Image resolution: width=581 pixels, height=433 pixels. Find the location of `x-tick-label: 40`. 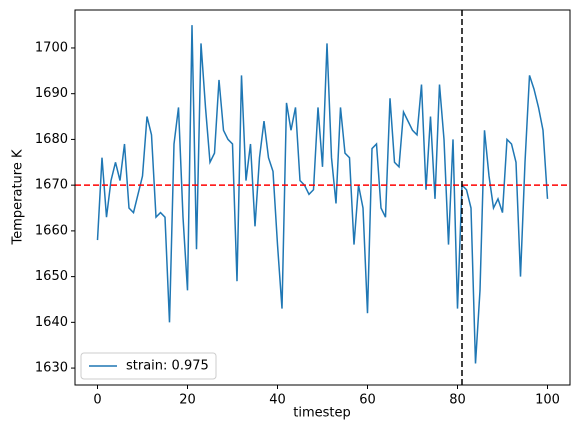

x-tick-label: 40 is located at coordinates (277, 400).